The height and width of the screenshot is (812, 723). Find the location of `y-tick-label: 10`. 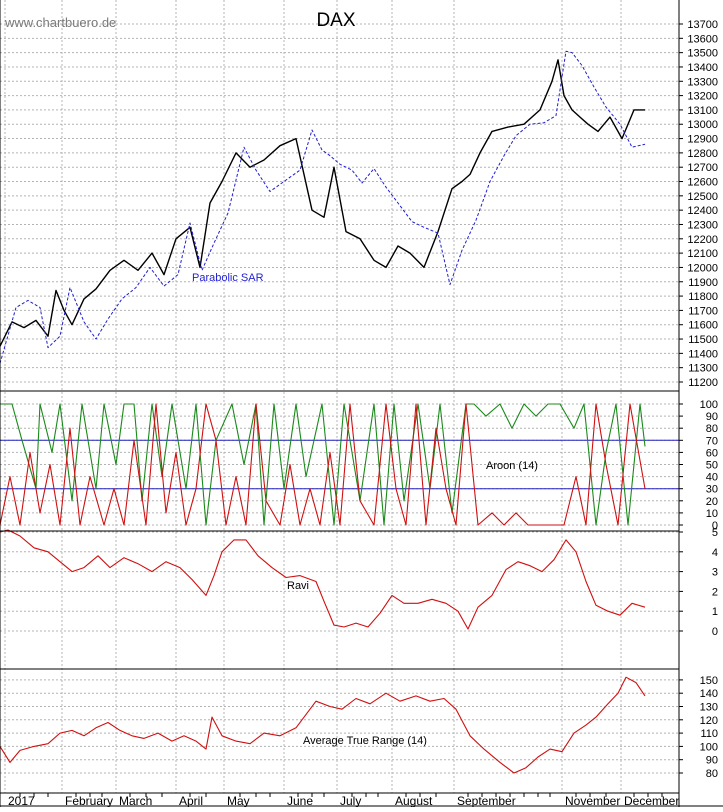

y-tick-label: 10 is located at coordinates (712, 514).